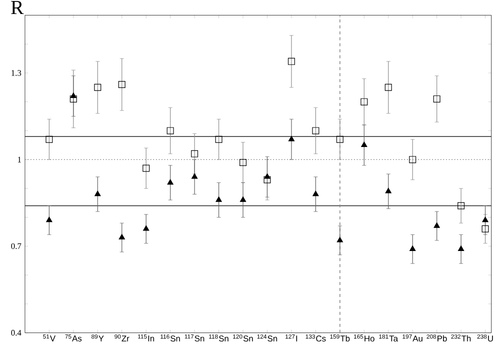 This screenshot has width=495, height=352. I want to click on x-tick-label: $^{118}$Sn, so click(218, 338).